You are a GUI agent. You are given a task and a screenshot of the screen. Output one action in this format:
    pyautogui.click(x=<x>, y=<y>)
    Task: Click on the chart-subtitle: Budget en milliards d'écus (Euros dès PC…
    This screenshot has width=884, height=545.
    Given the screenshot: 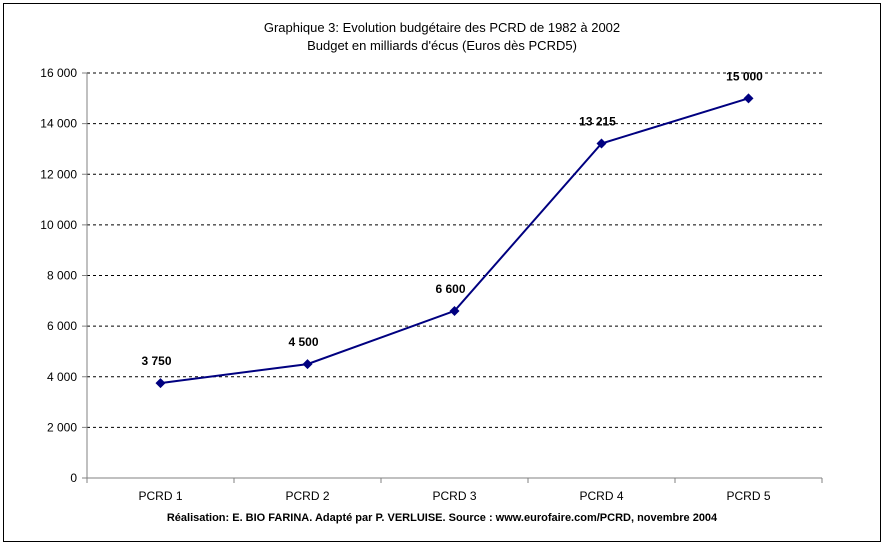 What is the action you would take?
    pyautogui.click(x=442, y=45)
    